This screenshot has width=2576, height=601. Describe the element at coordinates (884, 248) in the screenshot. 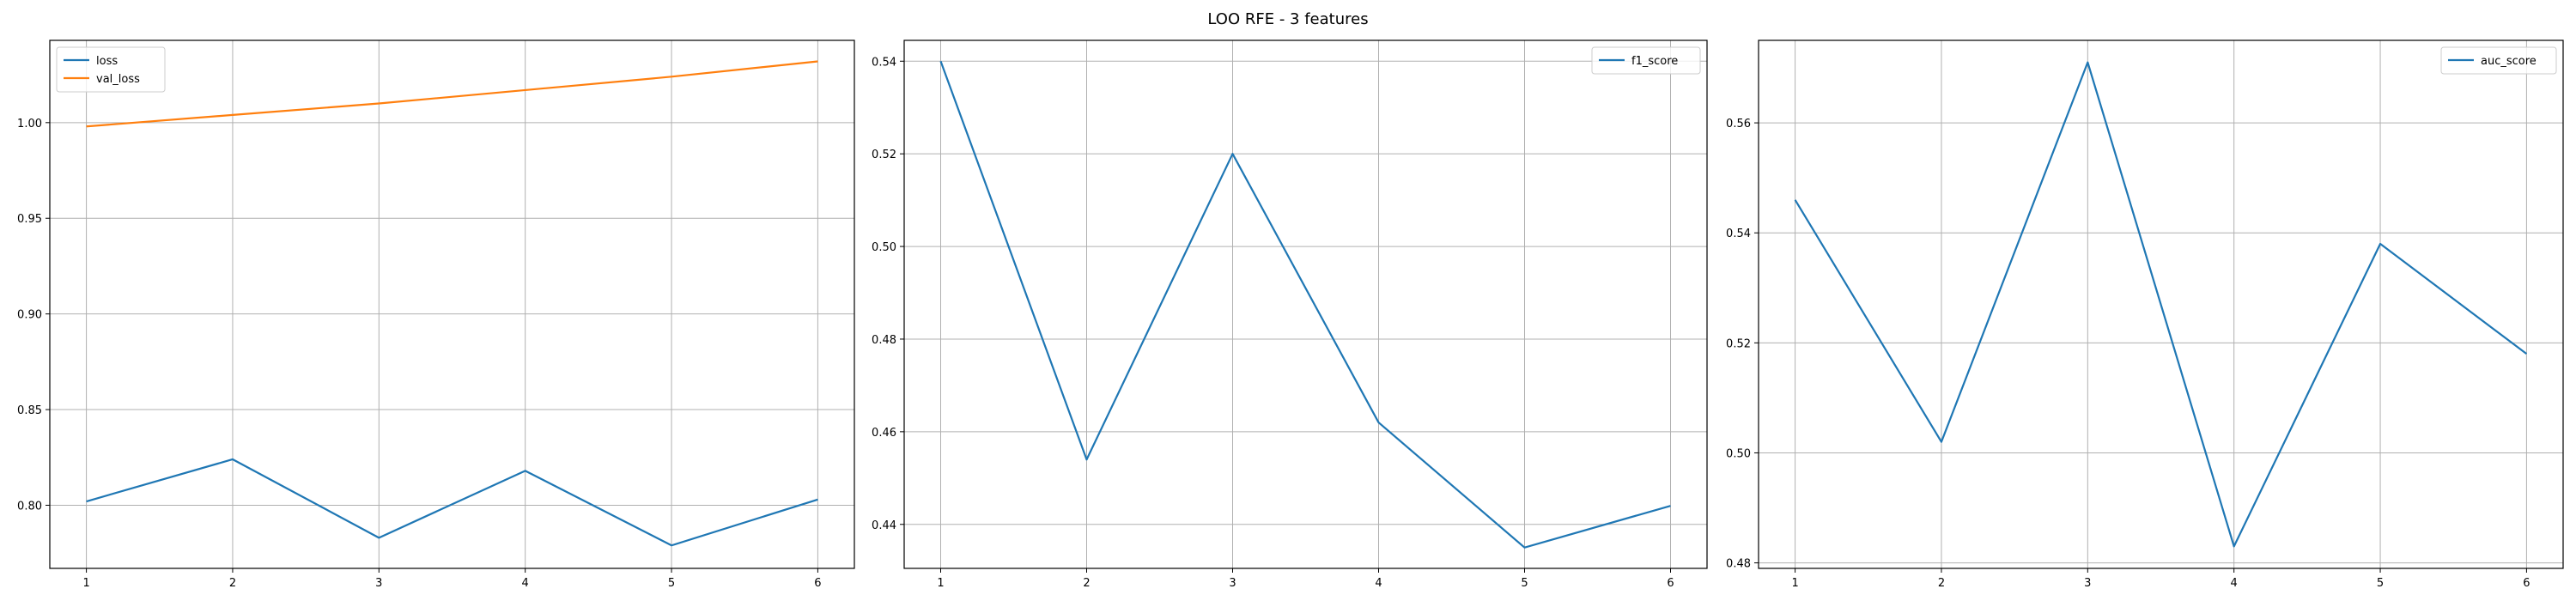

I see `chart-1-y-tick-label: 0.50` at that location.